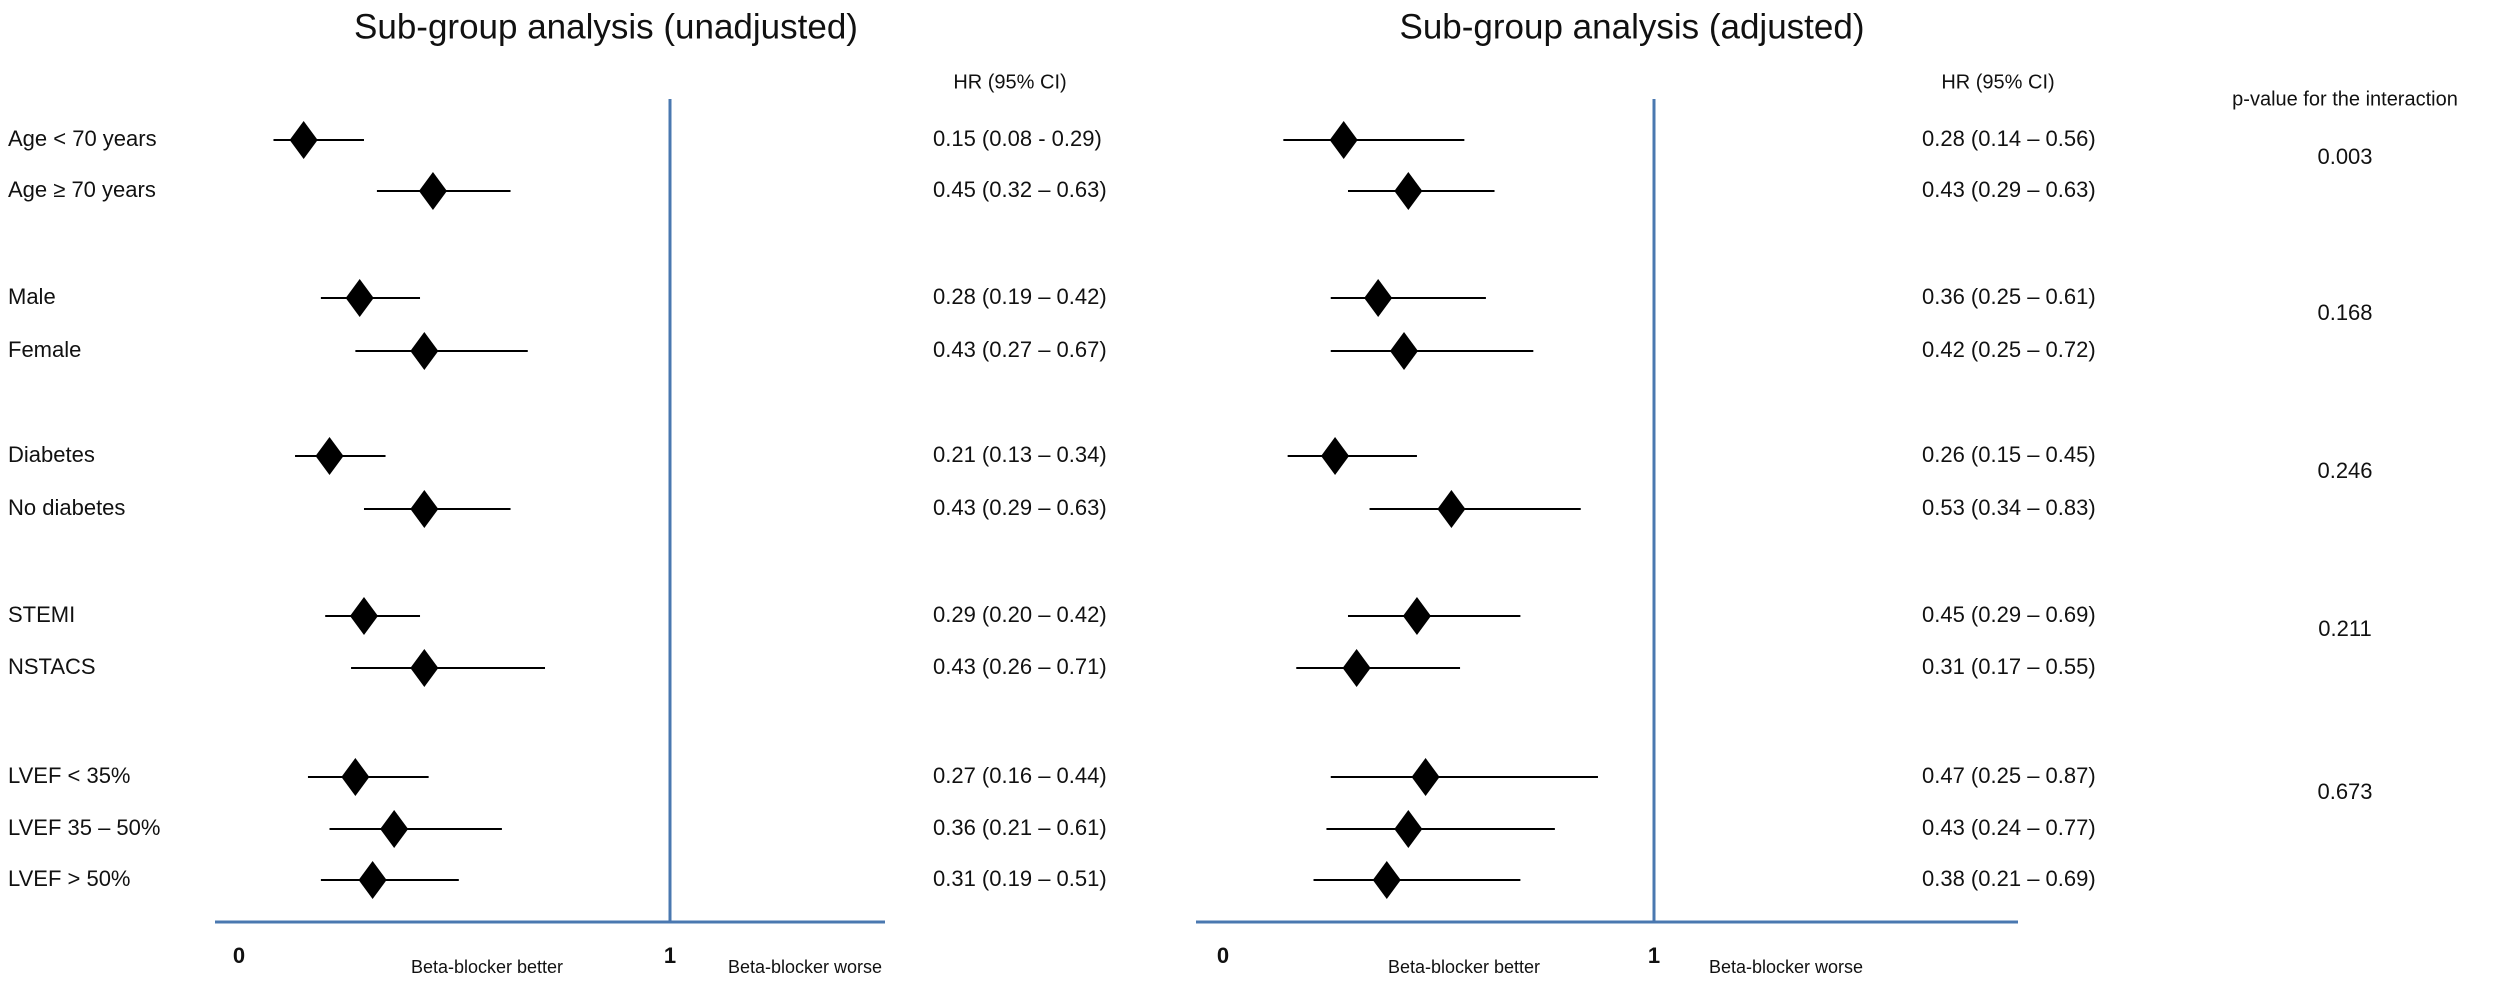 This screenshot has width=2500, height=981. Describe the element at coordinates (52, 666) in the screenshot. I see `category-label: NSTACS` at that location.